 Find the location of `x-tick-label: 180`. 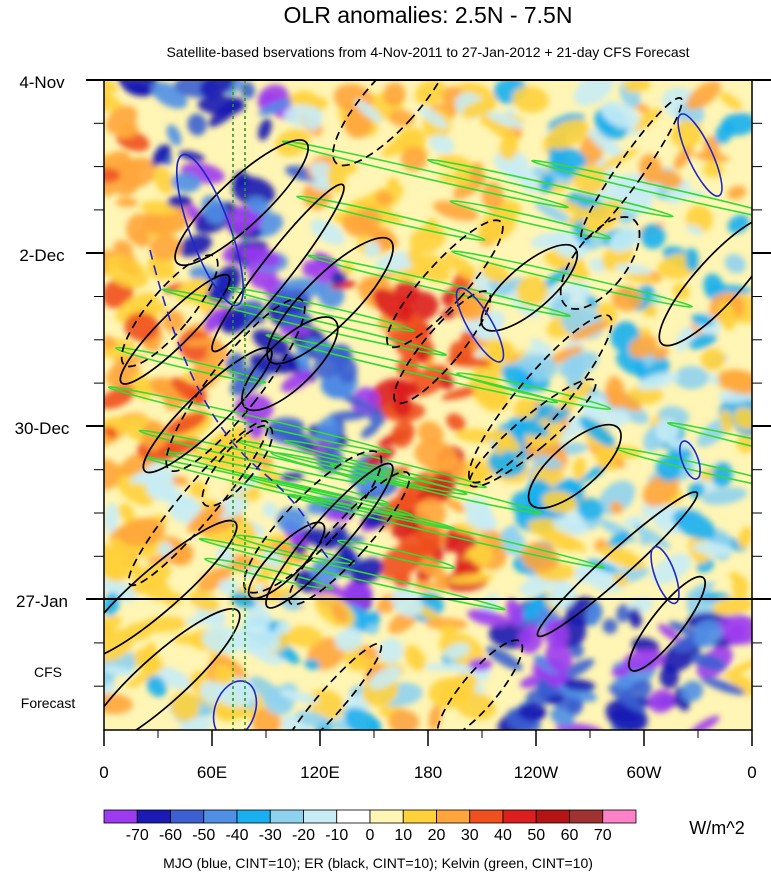

x-tick-label: 180 is located at coordinates (428, 772).